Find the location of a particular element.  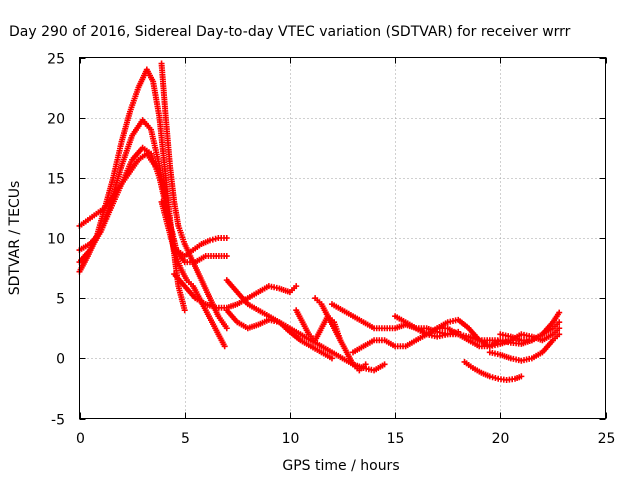

series-sat-F is located at coordinates (193, 274).